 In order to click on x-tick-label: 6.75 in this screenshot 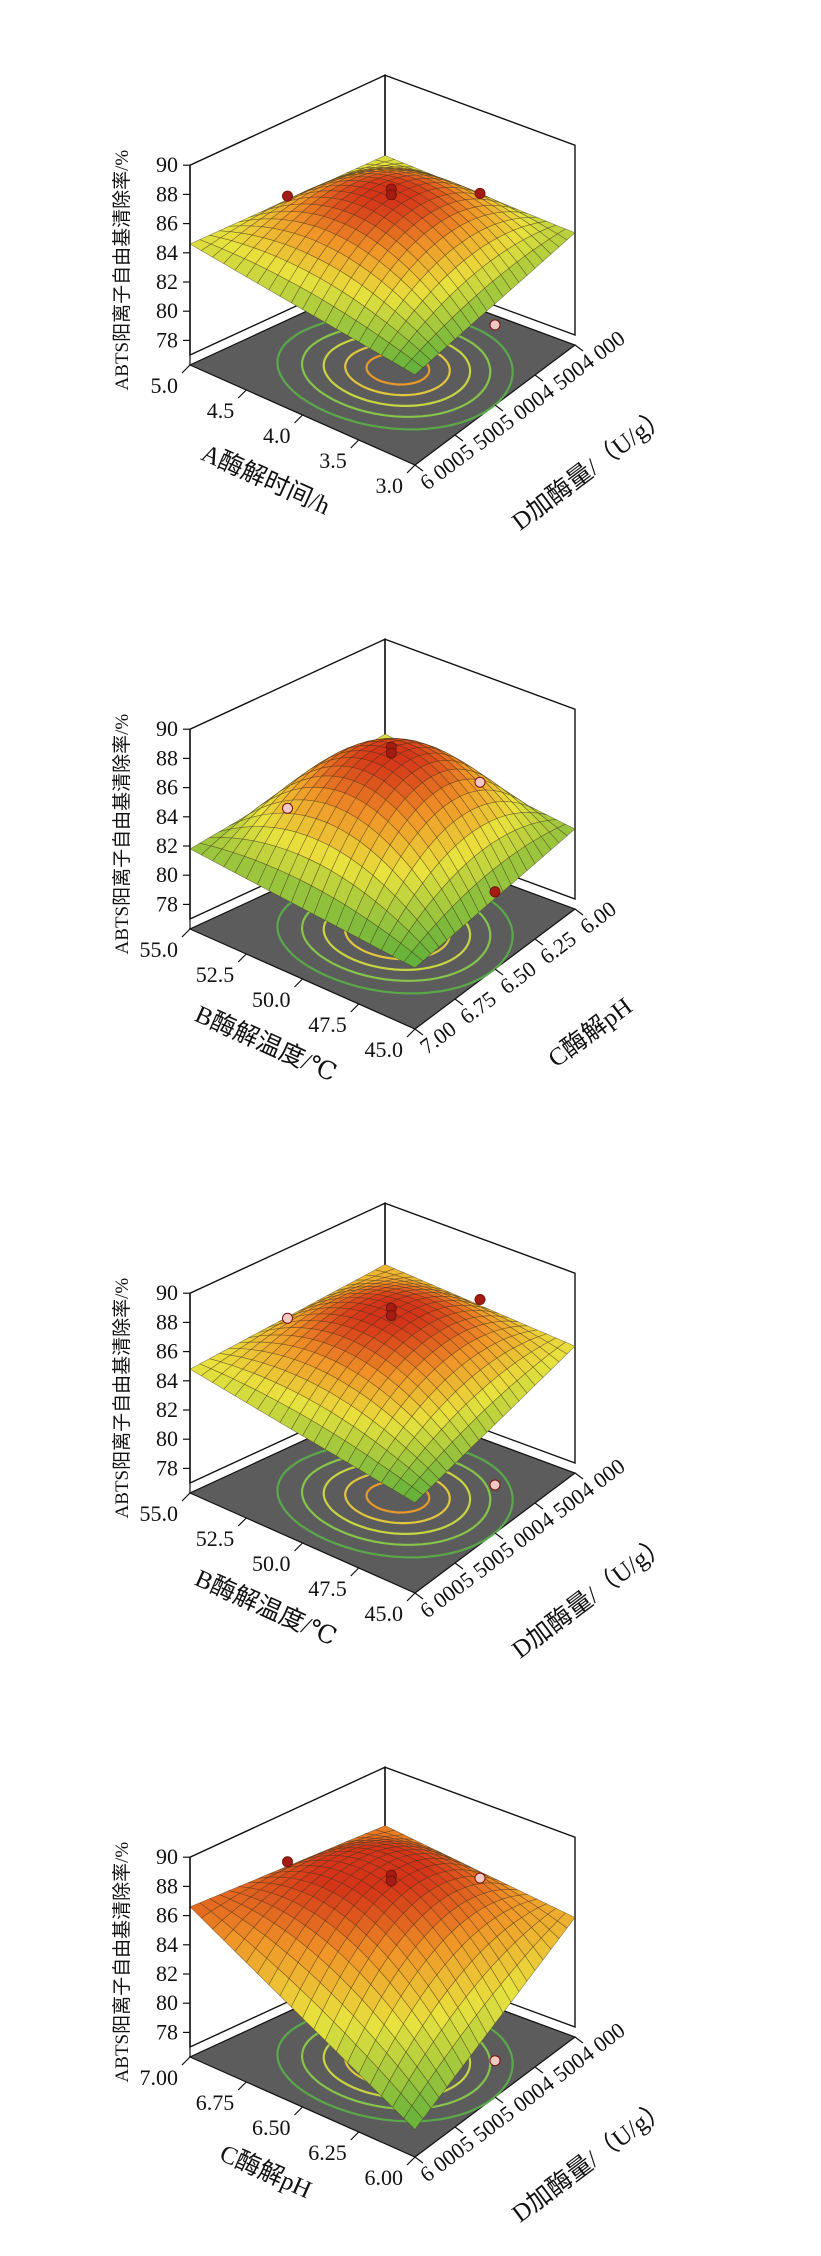, I will do `click(215, 2102)`.